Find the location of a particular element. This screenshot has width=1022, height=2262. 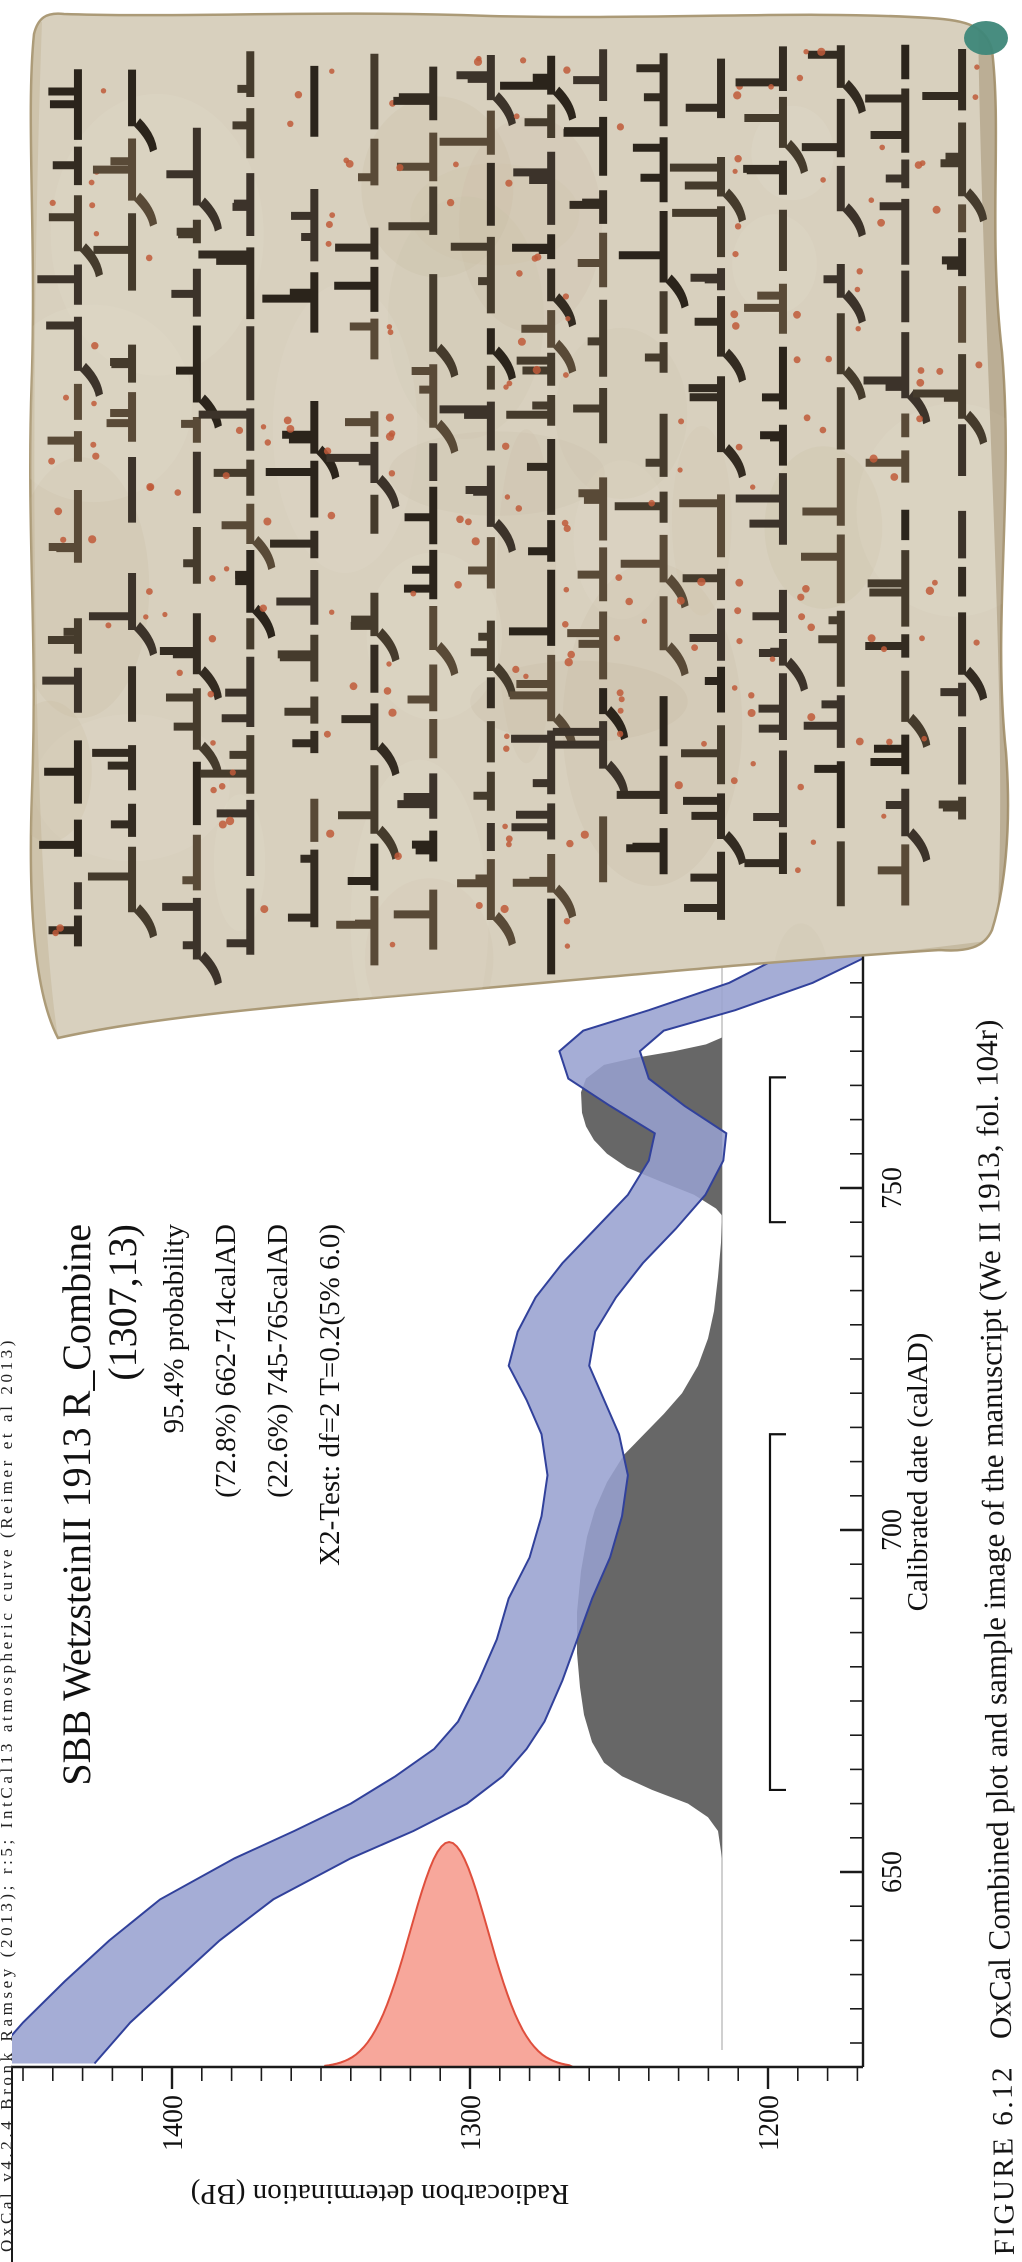

y-axis-title: Radiocarbon determination (BP) is located at coordinates (380, 2194).